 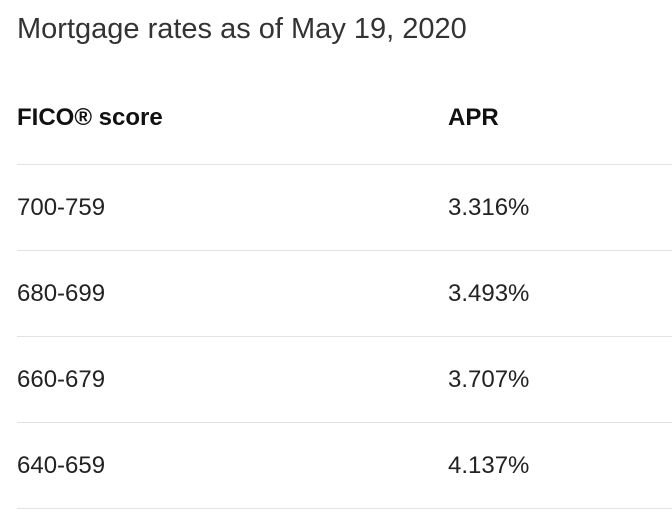 I want to click on column-header-fico-score: FICO® score, so click(x=90, y=117).